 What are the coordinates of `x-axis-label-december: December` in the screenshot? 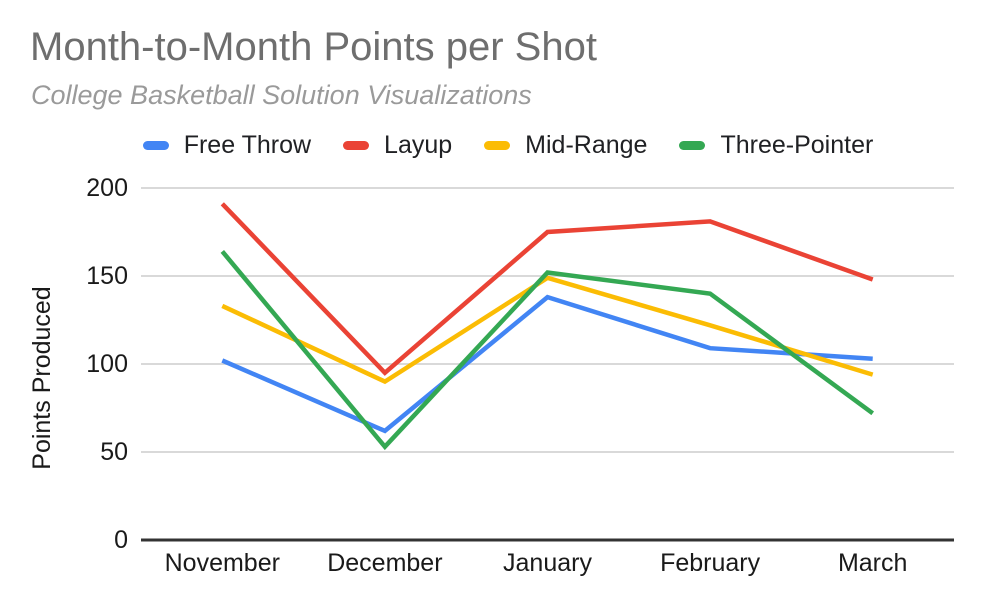 It's located at (385, 563).